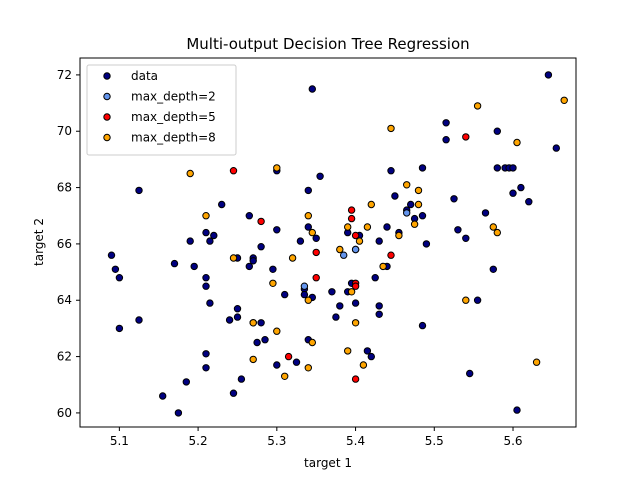 Image resolution: width=640 pixels, height=480 pixels. What do you see at coordinates (198, 441) in the screenshot?
I see `x-tick-label: 5.2` at bounding box center [198, 441].